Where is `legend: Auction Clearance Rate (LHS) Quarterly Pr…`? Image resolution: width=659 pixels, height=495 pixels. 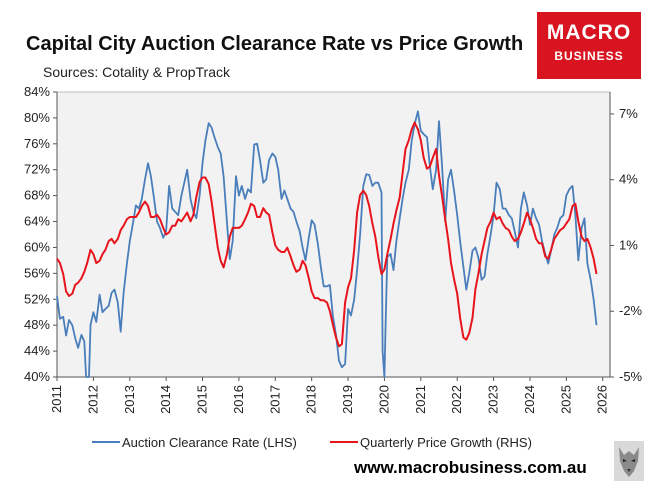
legend: Auction Clearance Rate (LHS) Quarterly Pr… is located at coordinates (312, 442).